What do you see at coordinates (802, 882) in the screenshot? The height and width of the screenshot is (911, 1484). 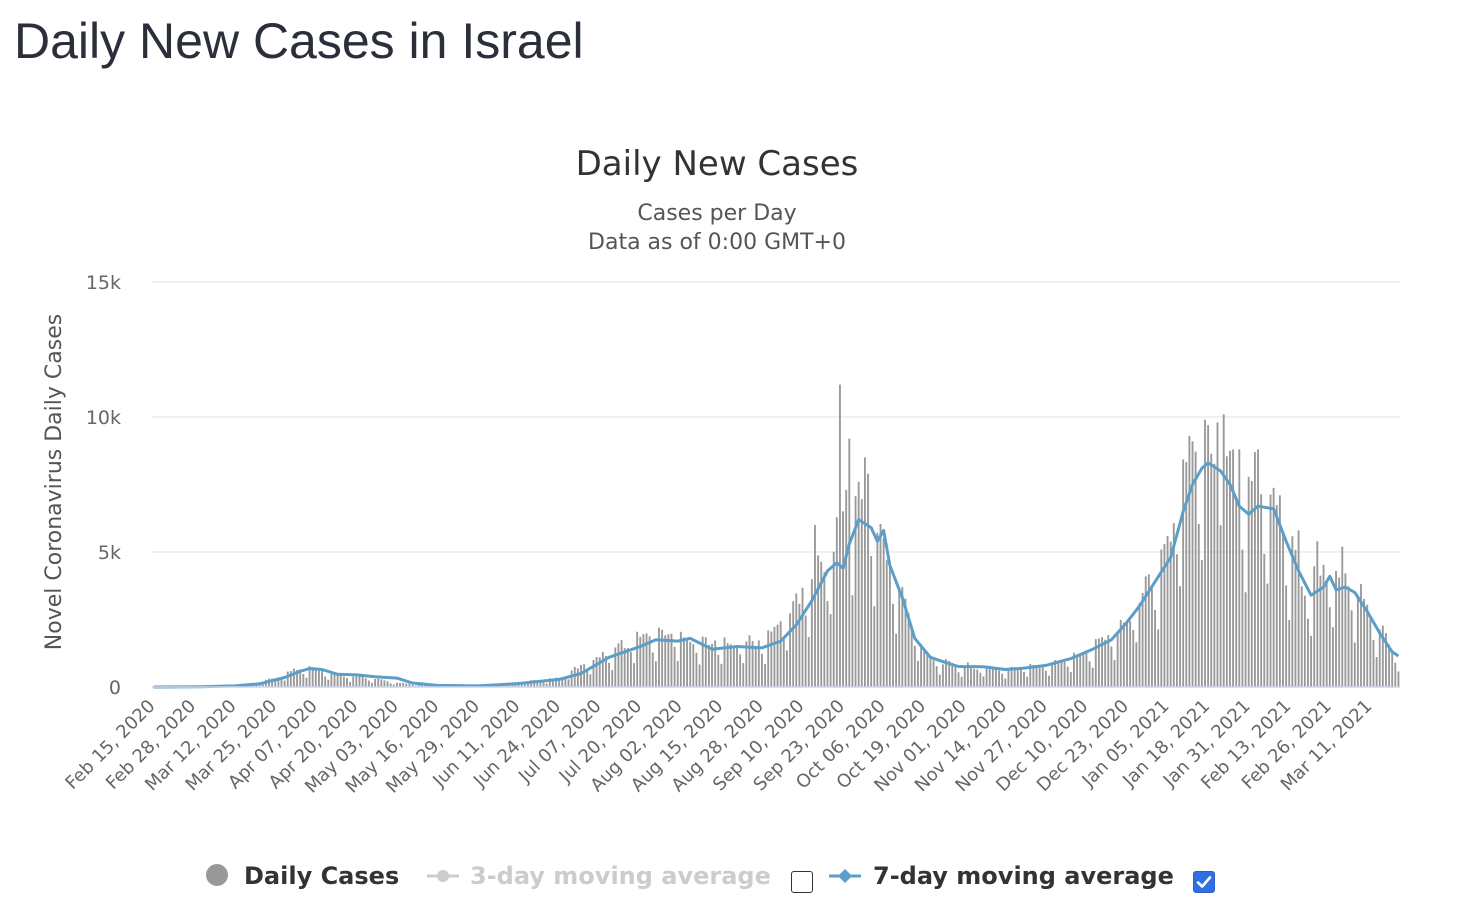 I see `checkbox-3-day-average` at bounding box center [802, 882].